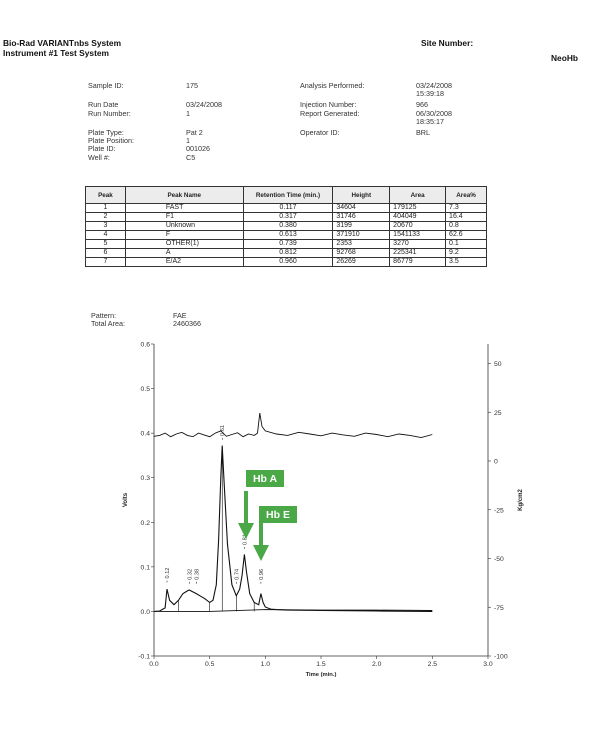 This screenshot has height=752, width=589. What do you see at coordinates (184, 235) in the screenshot?
I see `cell-peak-name: F` at bounding box center [184, 235].